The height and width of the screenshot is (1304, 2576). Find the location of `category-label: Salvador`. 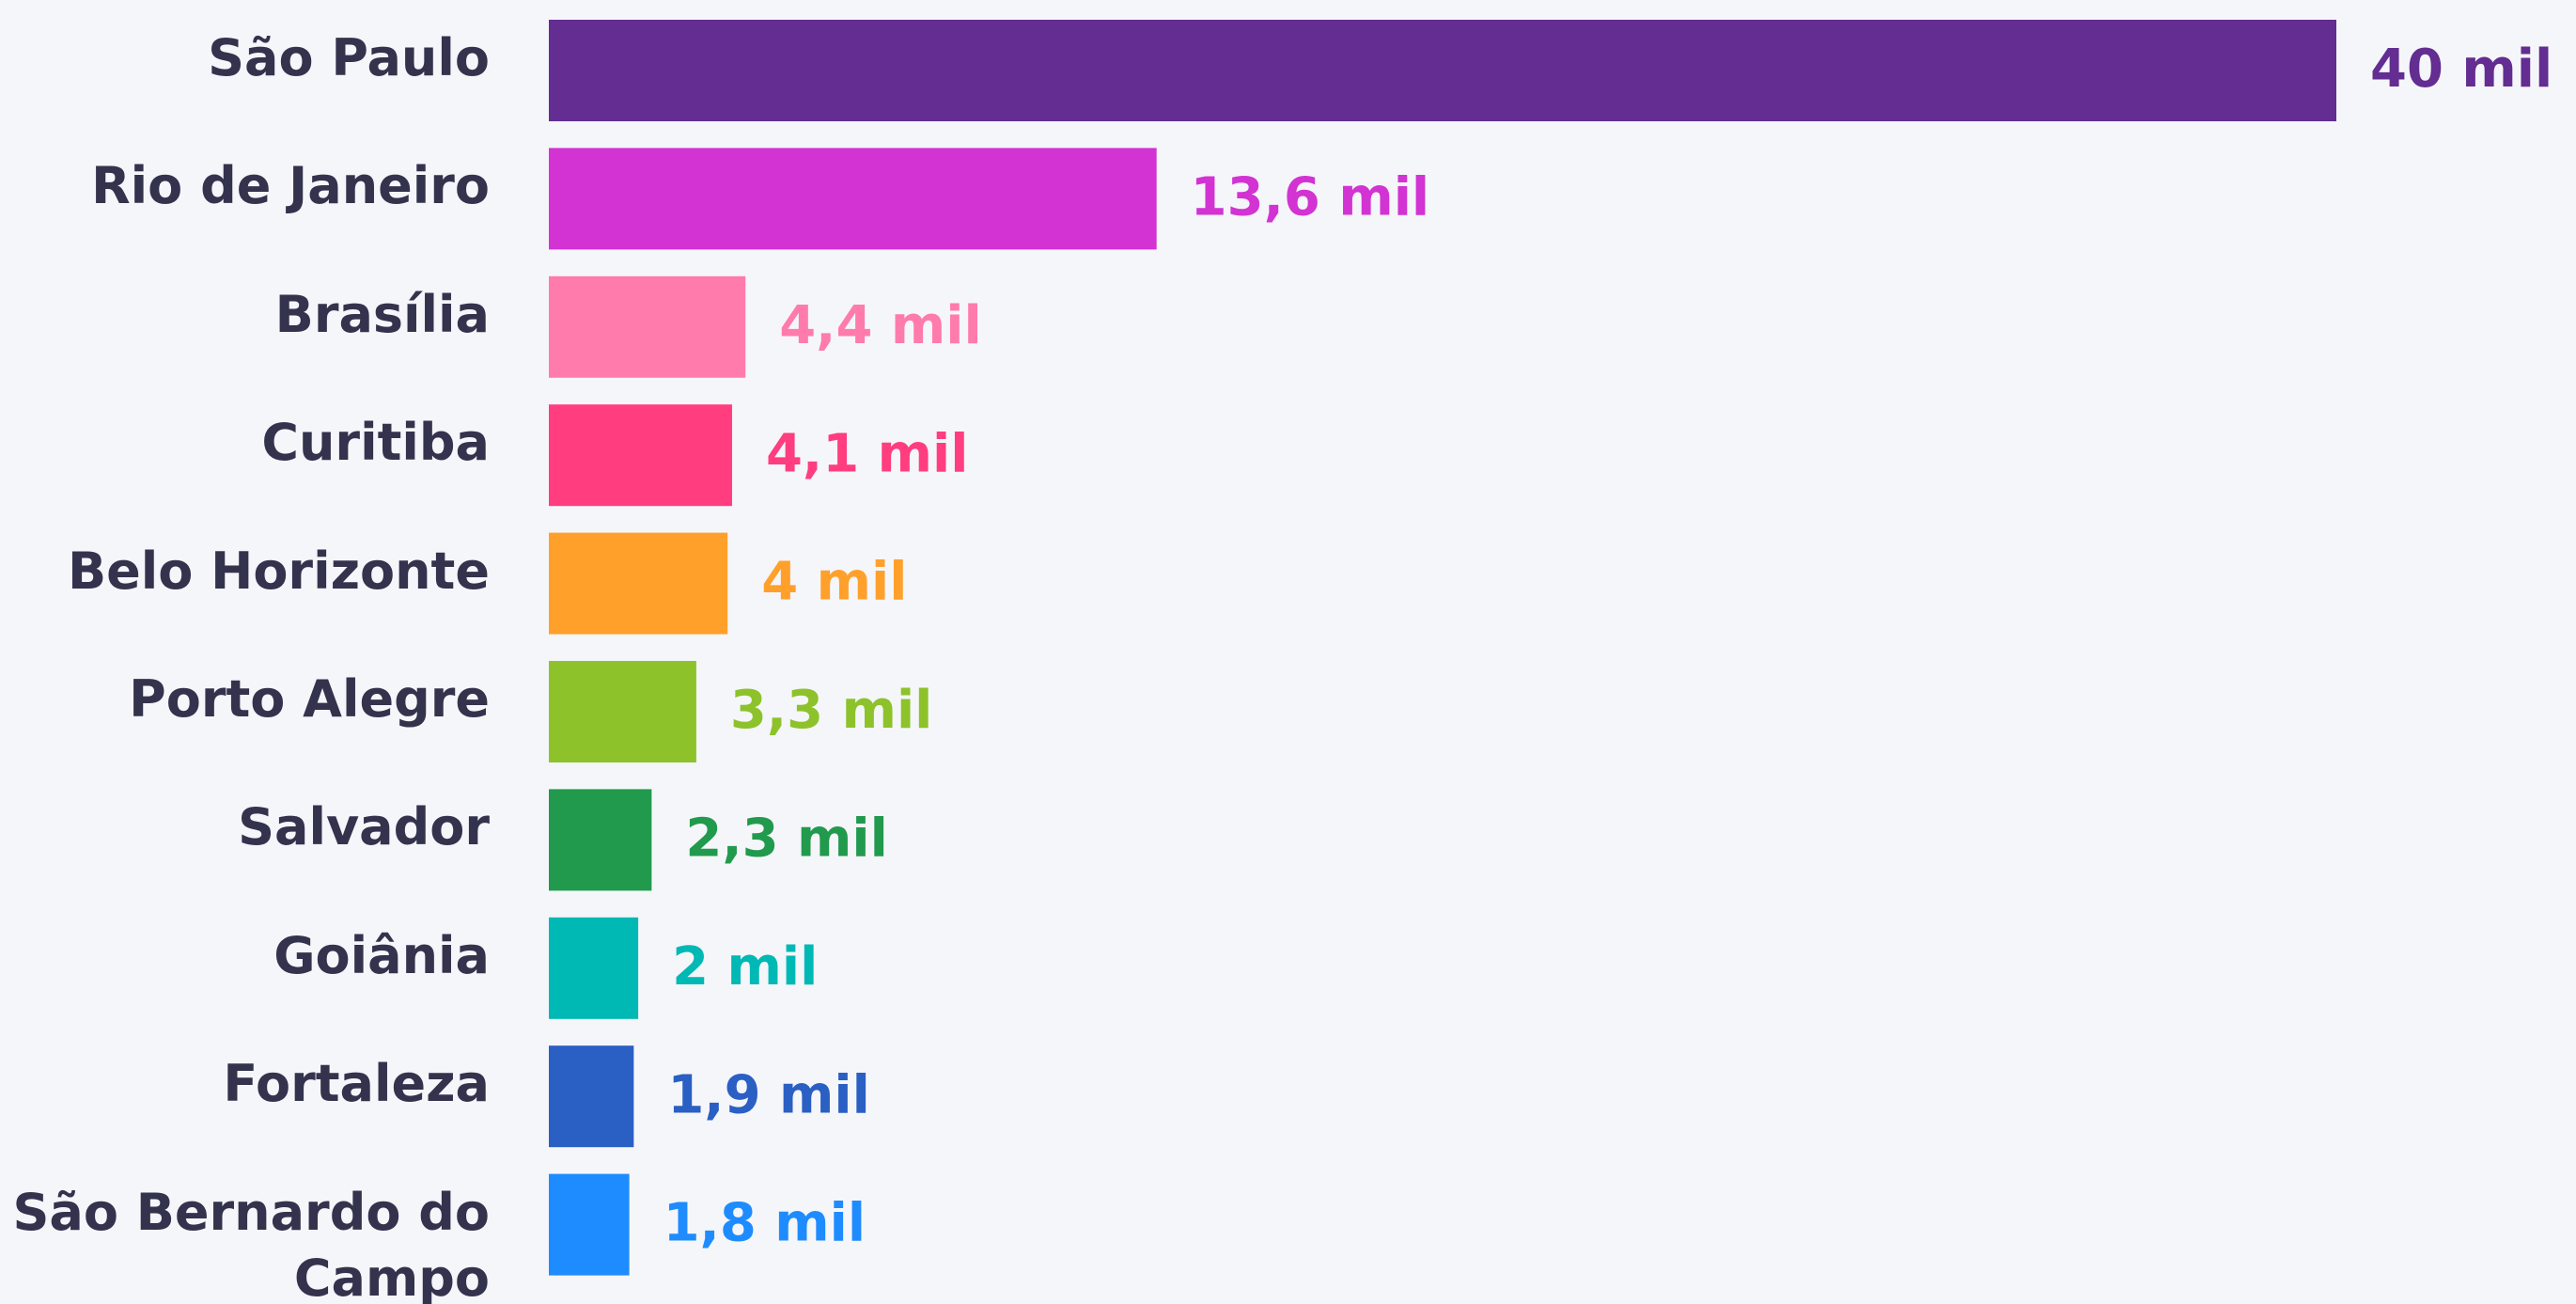

category-label: Salvador is located at coordinates (364, 827).